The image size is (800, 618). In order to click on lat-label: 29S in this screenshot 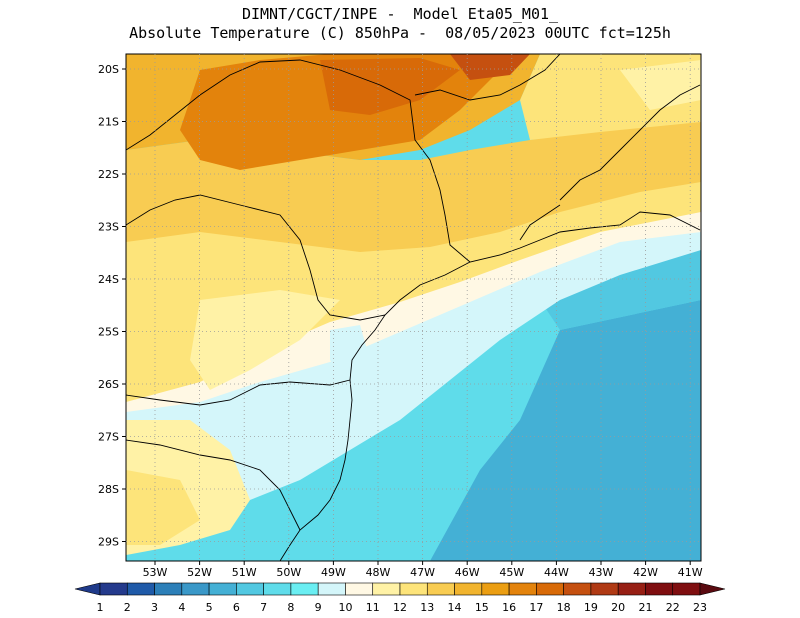, I will do `click(108, 542)`.